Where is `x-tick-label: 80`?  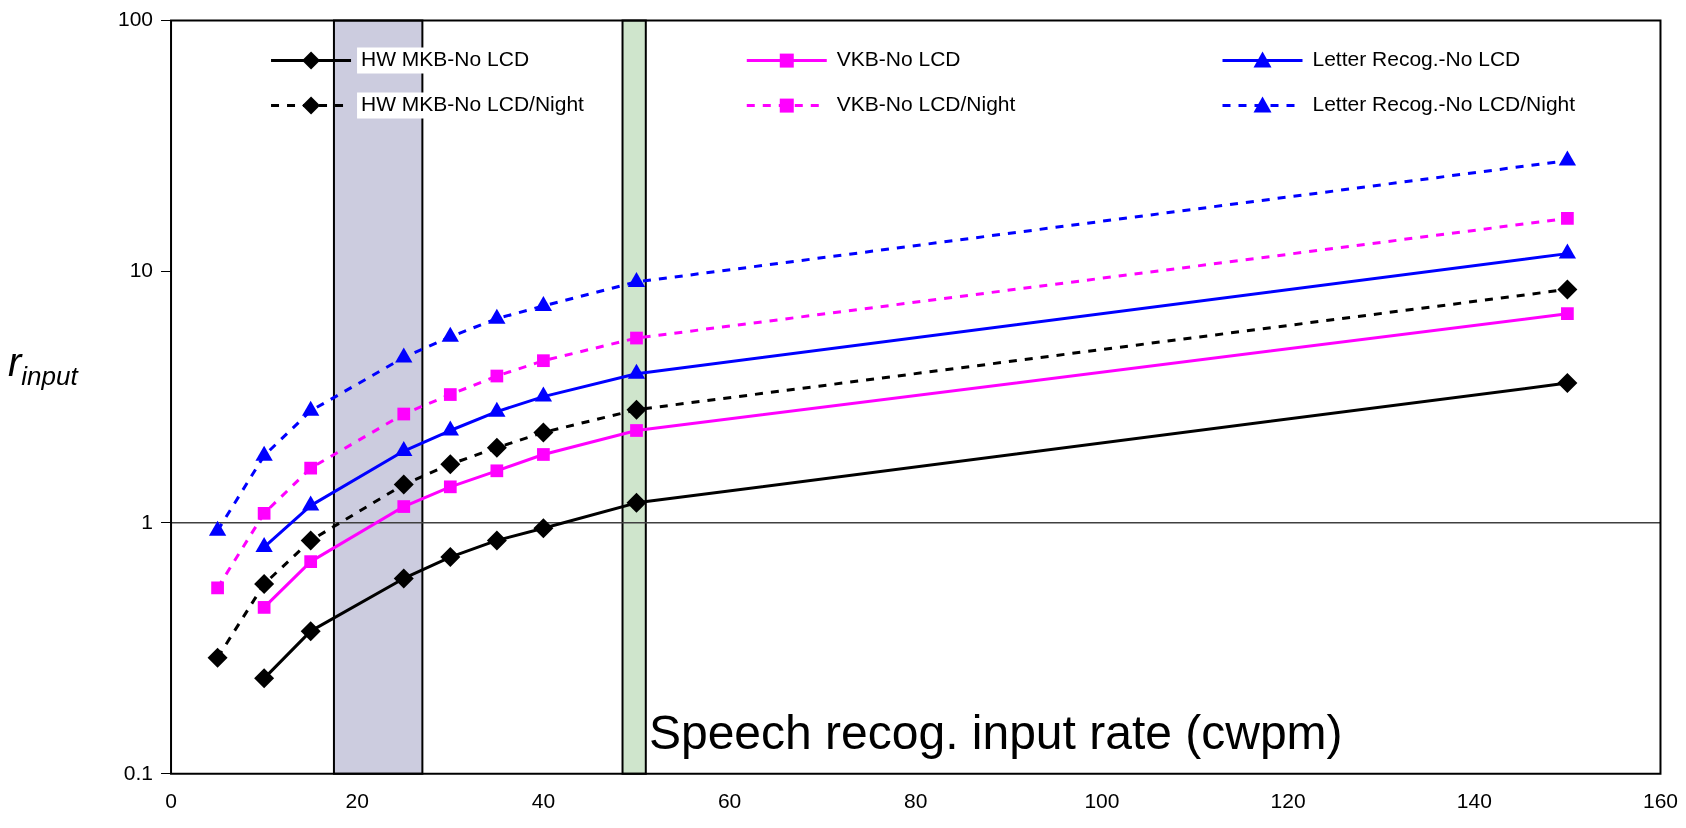
x-tick-label: 80 is located at coordinates (916, 801).